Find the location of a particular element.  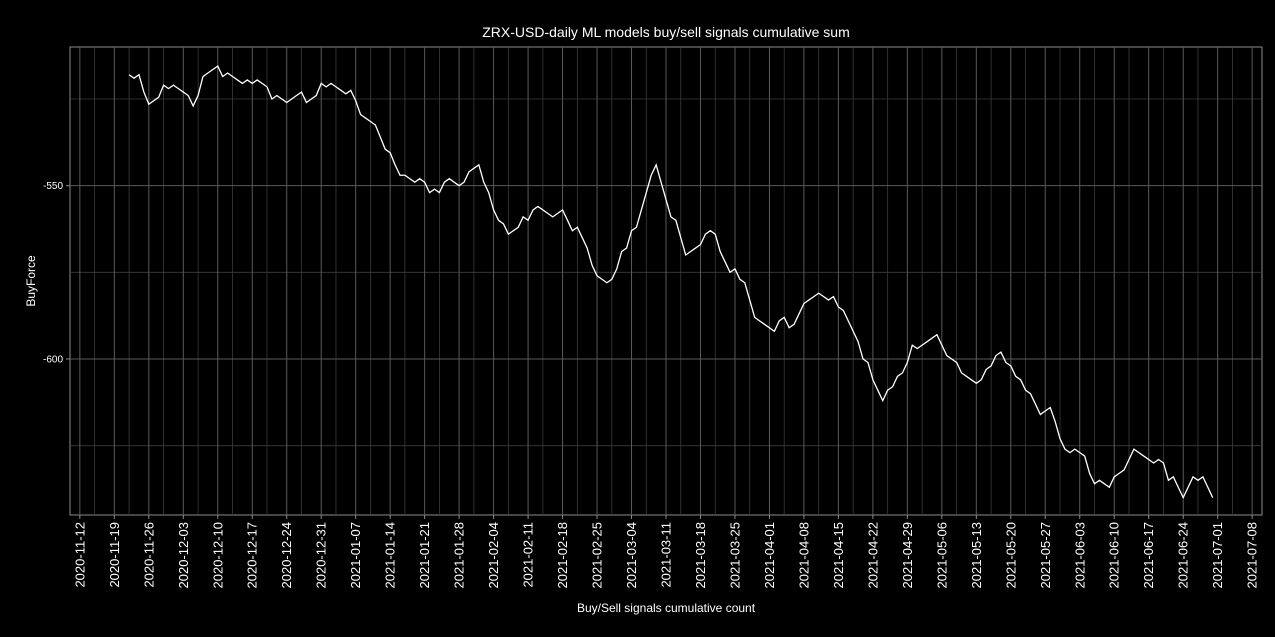

x-tick-label: 2021-05-13 is located at coordinates (976, 555).